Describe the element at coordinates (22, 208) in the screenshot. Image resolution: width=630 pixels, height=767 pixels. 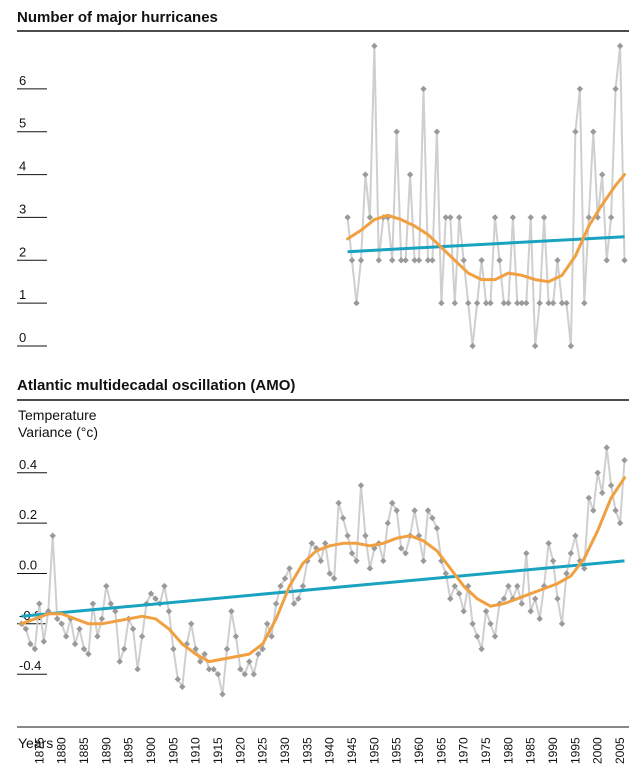
I see `y-tick-label: 3` at that location.